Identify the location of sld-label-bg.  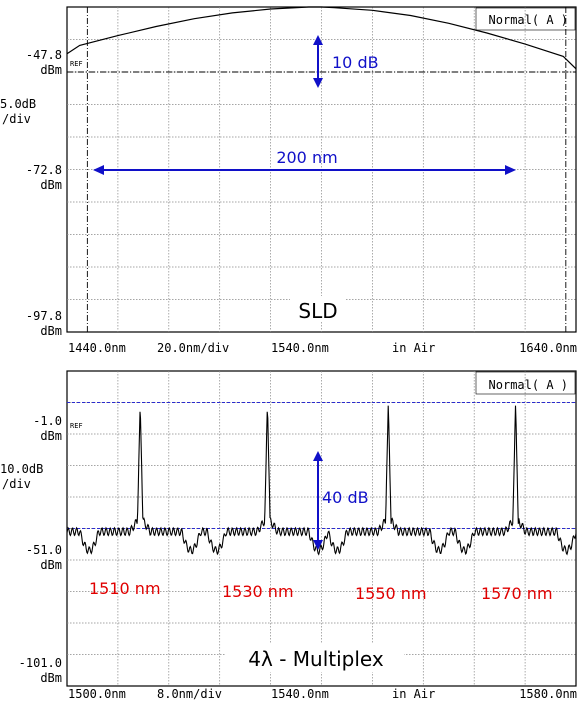
(318, 309).